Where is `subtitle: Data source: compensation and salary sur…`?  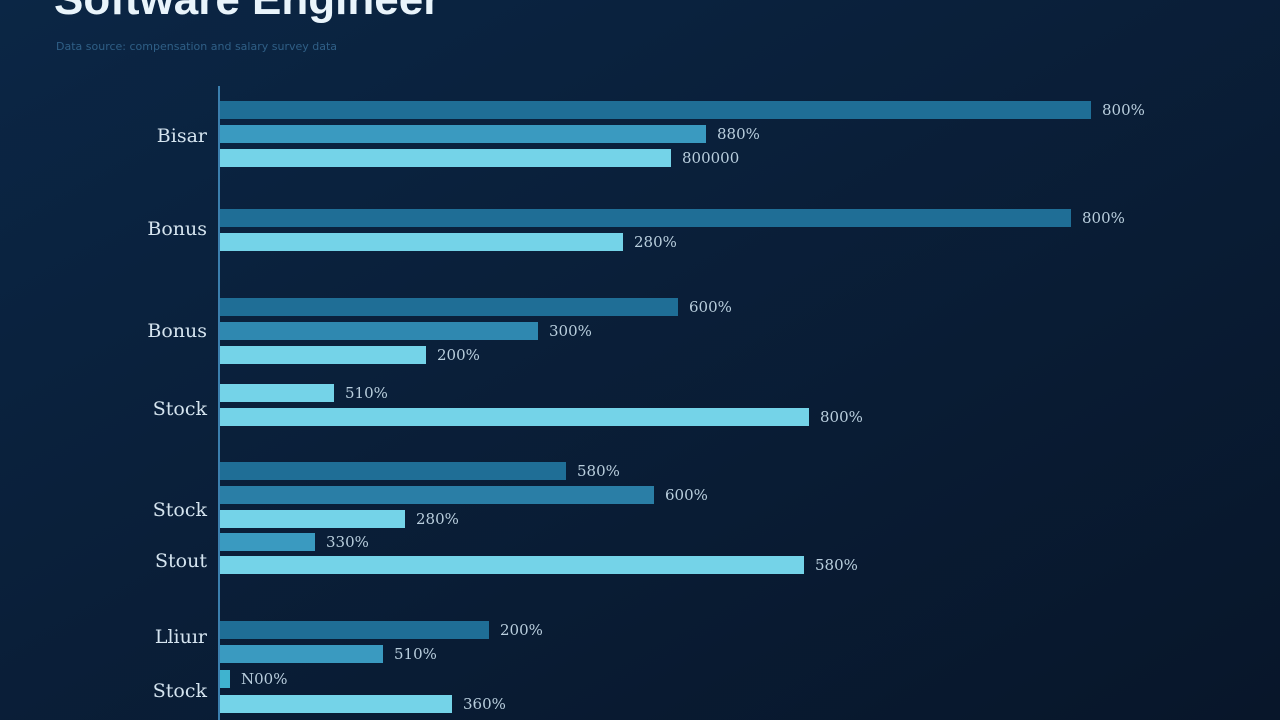 subtitle: Data source: compensation and salary sur… is located at coordinates (196, 46).